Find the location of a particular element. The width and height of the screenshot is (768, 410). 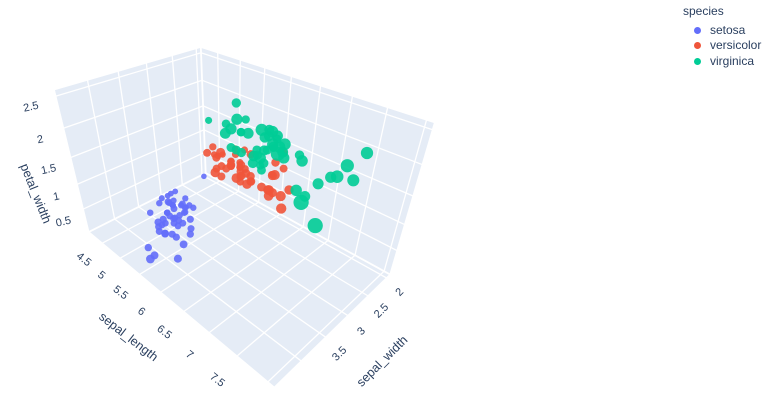

legend-item-setosa: setosa is located at coordinates (722, 31).